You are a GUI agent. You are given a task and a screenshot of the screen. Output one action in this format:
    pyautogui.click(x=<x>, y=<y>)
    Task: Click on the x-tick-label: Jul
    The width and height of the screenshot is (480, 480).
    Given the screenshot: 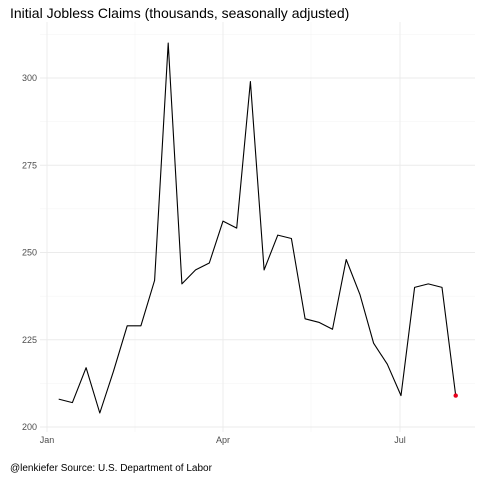 What is the action you would take?
    pyautogui.click(x=400, y=440)
    